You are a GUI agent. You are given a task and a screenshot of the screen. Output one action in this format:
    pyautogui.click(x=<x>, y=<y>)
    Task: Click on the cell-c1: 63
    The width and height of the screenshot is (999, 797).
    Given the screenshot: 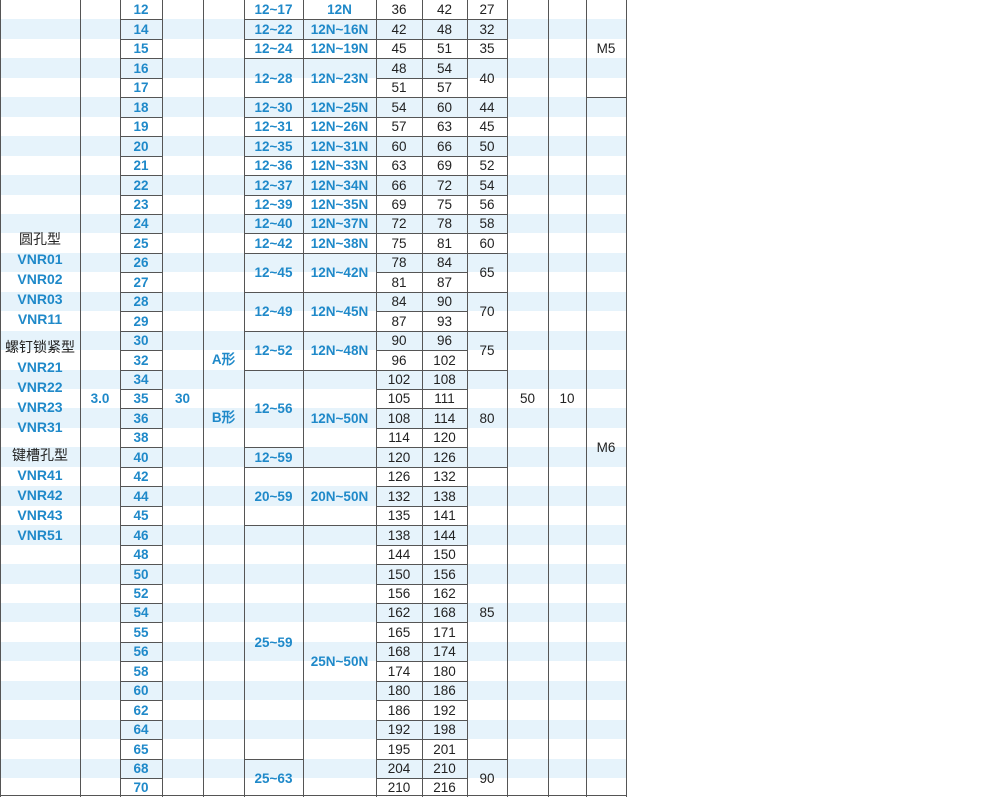 What is the action you would take?
    pyautogui.click(x=399, y=165)
    